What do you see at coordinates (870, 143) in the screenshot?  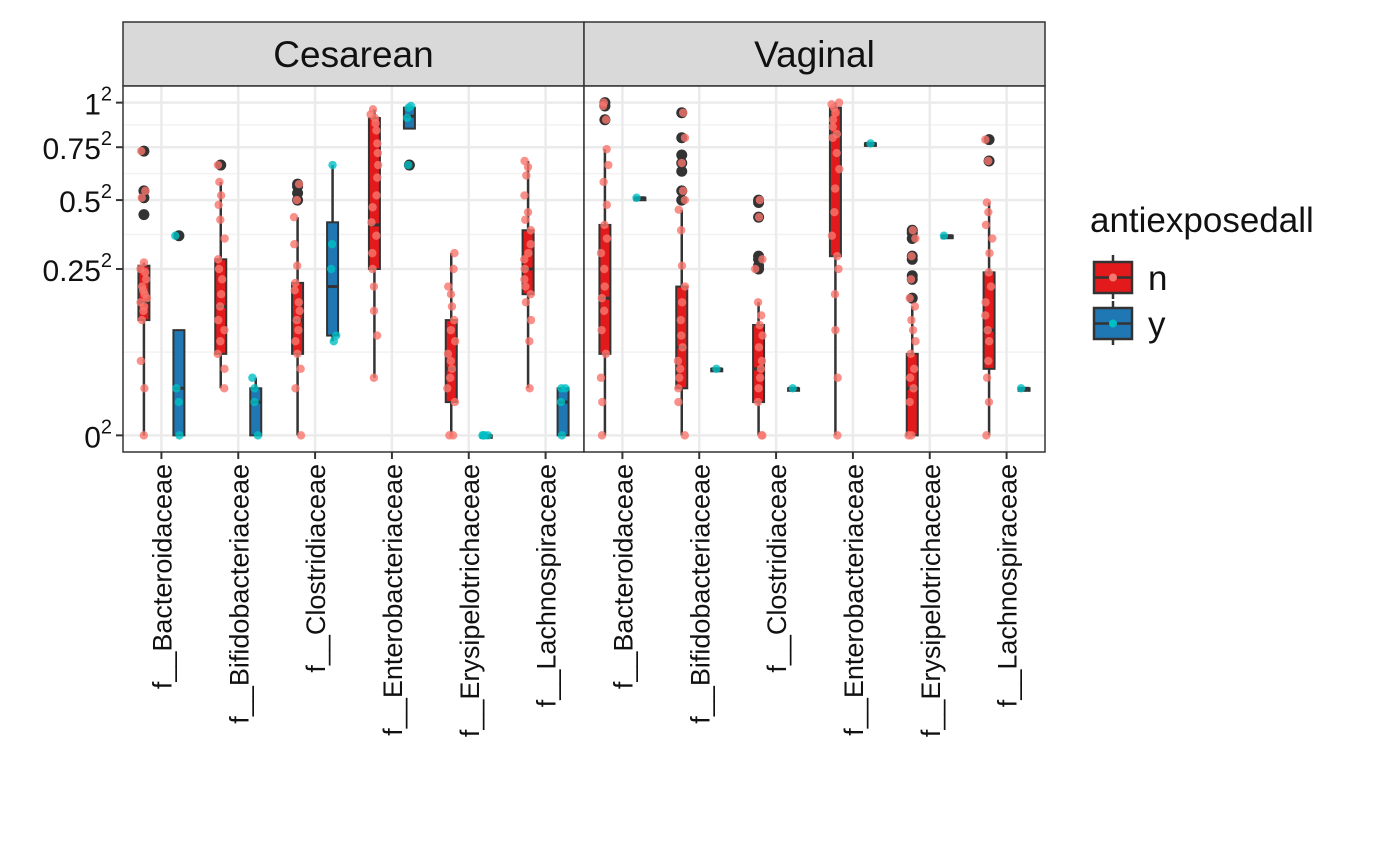 I see `box-vaginal-f__Enterobacteriaceae-y` at bounding box center [870, 143].